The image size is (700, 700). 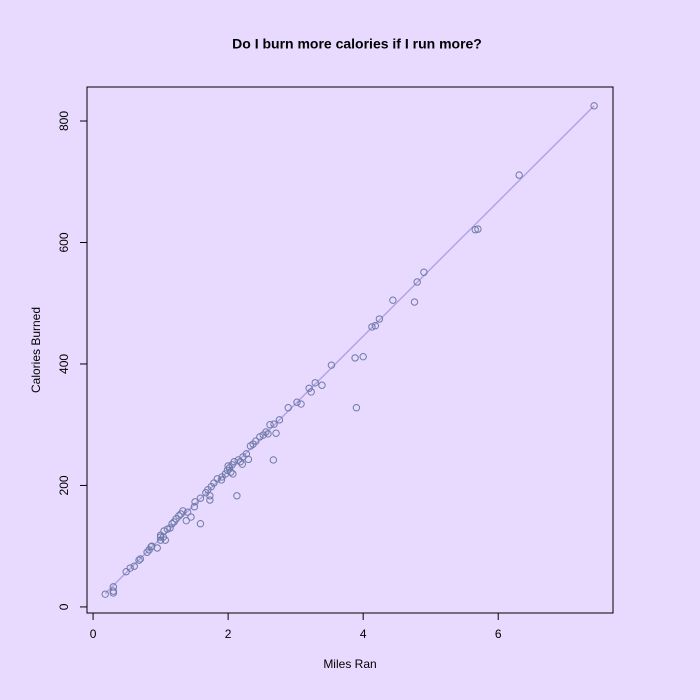 I want to click on y-tick-label: 800, so click(x=64, y=121).